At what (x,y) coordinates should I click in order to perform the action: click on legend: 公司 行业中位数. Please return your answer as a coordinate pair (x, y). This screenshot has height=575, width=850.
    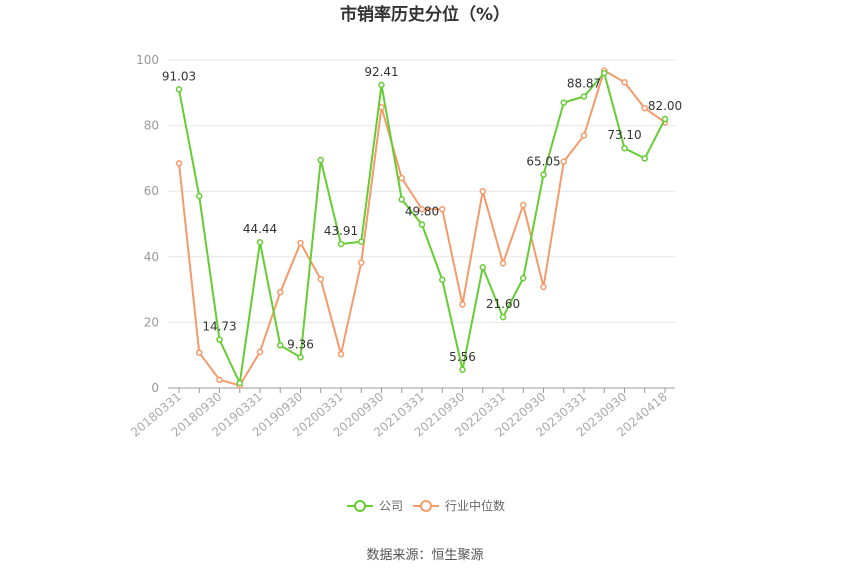
    Looking at the image, I should click on (426, 505).